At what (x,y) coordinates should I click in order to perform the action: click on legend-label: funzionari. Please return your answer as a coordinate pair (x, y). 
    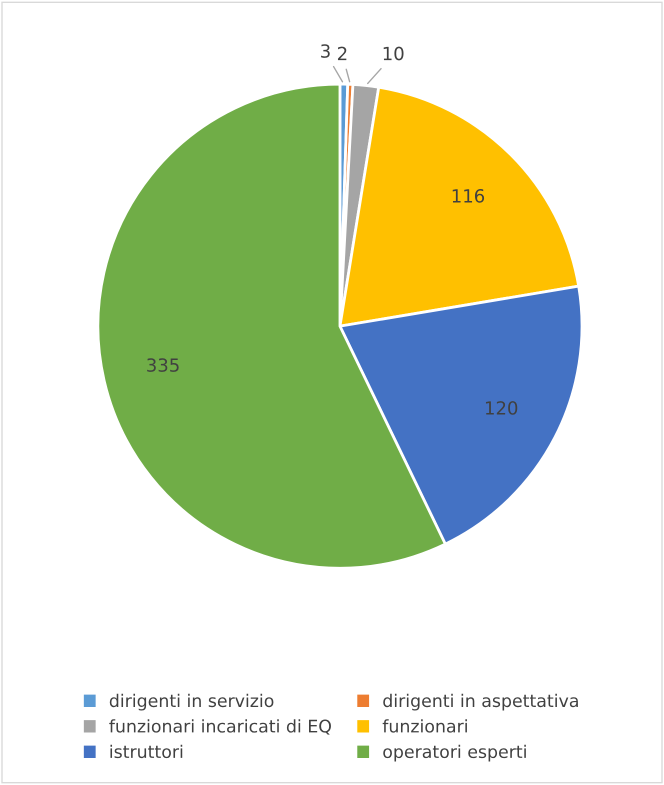
    Looking at the image, I should click on (424, 726).